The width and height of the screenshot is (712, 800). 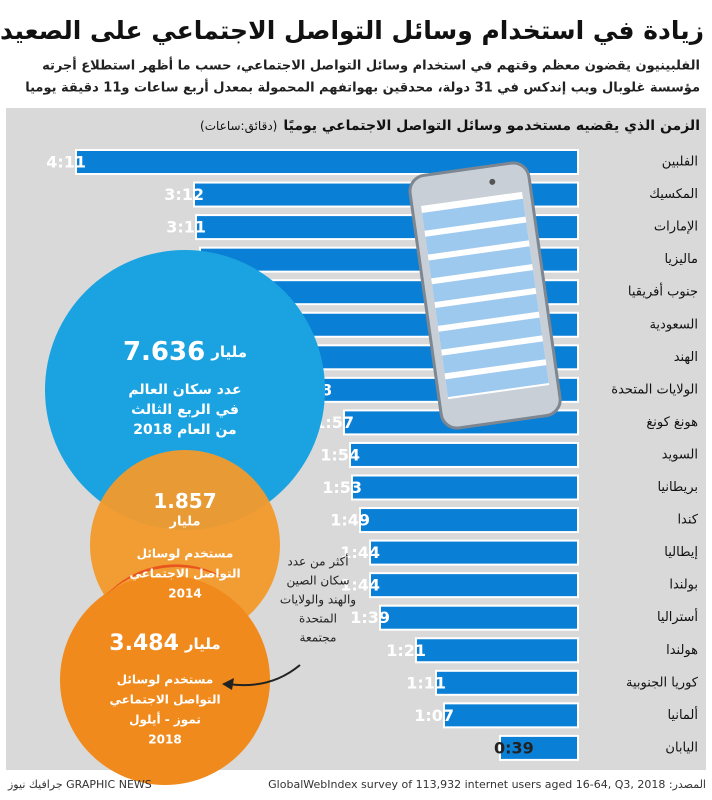 I want to click on callout-line: 2018, so click(x=164, y=740).